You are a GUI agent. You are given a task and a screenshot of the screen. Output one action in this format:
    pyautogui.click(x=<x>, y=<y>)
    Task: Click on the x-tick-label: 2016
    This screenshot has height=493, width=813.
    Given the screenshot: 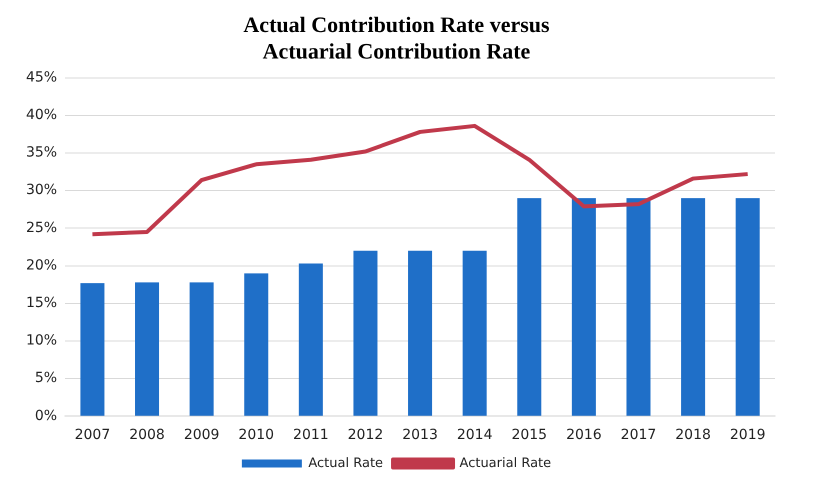 What is the action you would take?
    pyautogui.click(x=584, y=435)
    